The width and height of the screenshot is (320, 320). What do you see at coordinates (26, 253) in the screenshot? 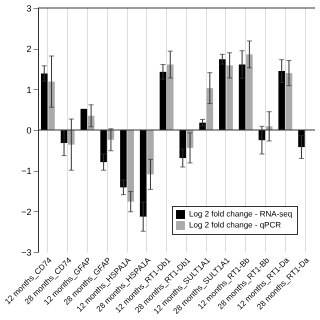
I see `y-tick-label: −3` at bounding box center [26, 253].